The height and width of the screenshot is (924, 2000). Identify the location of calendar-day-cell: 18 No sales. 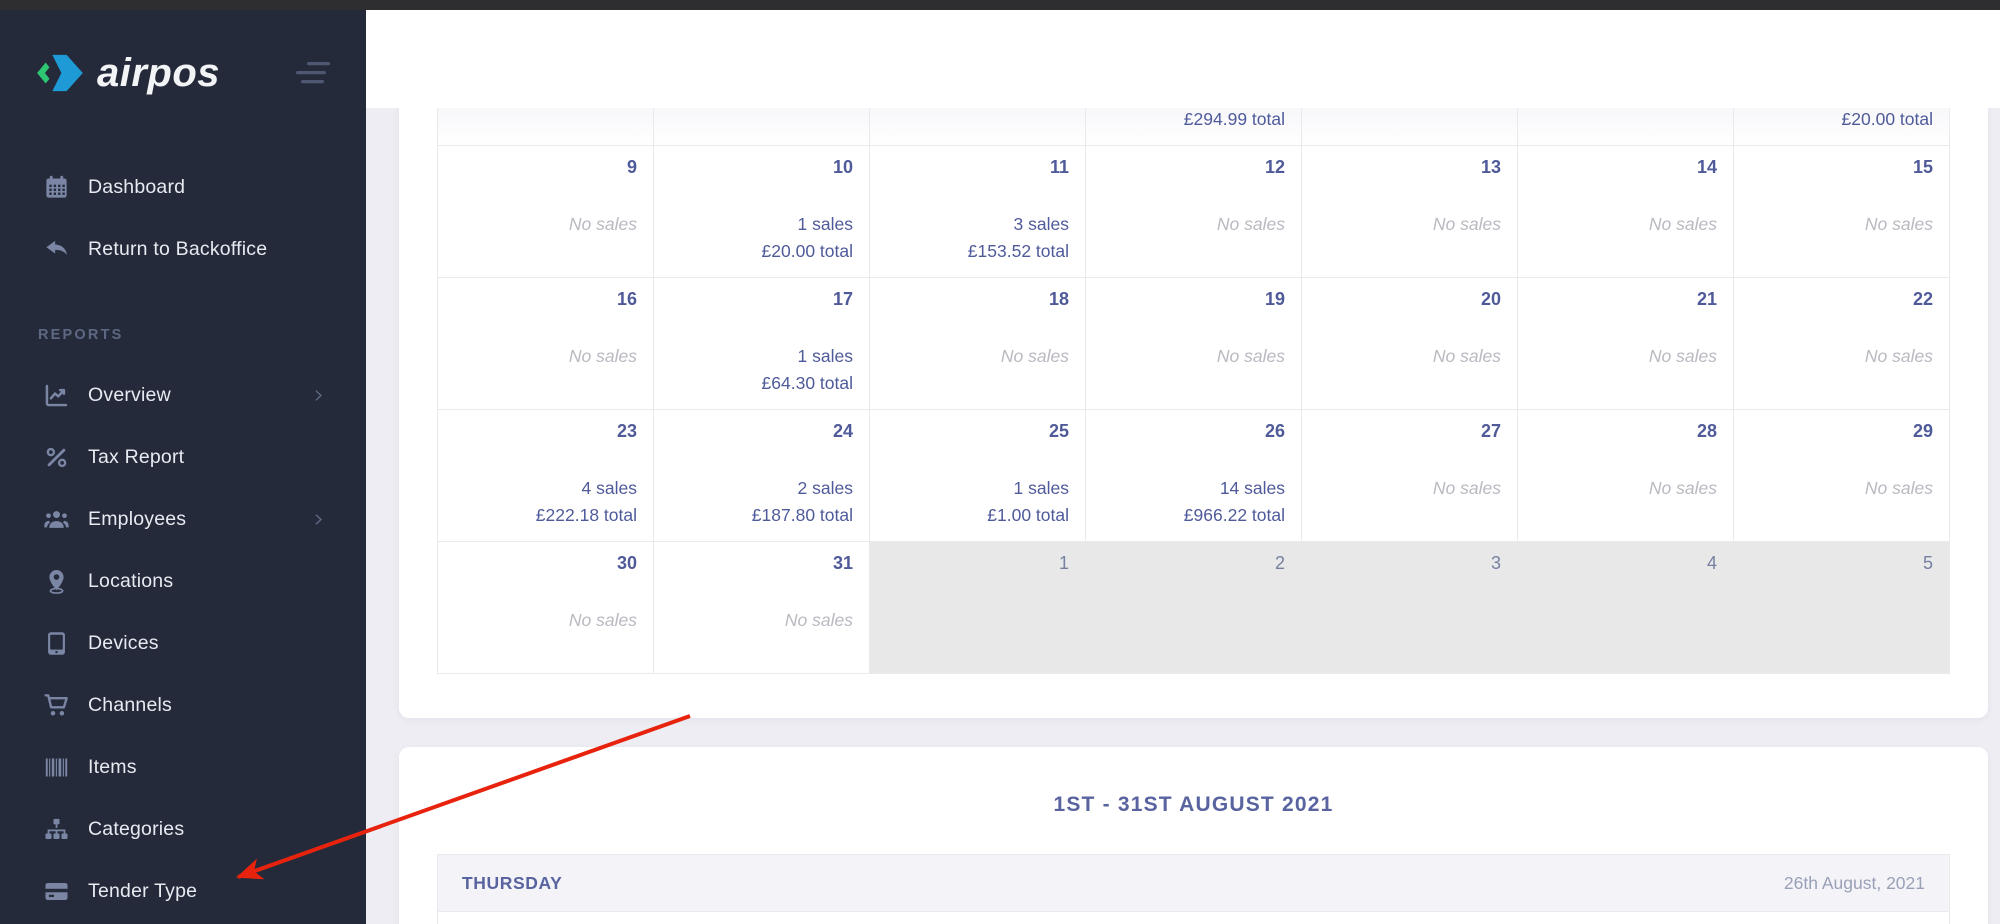
(978, 344).